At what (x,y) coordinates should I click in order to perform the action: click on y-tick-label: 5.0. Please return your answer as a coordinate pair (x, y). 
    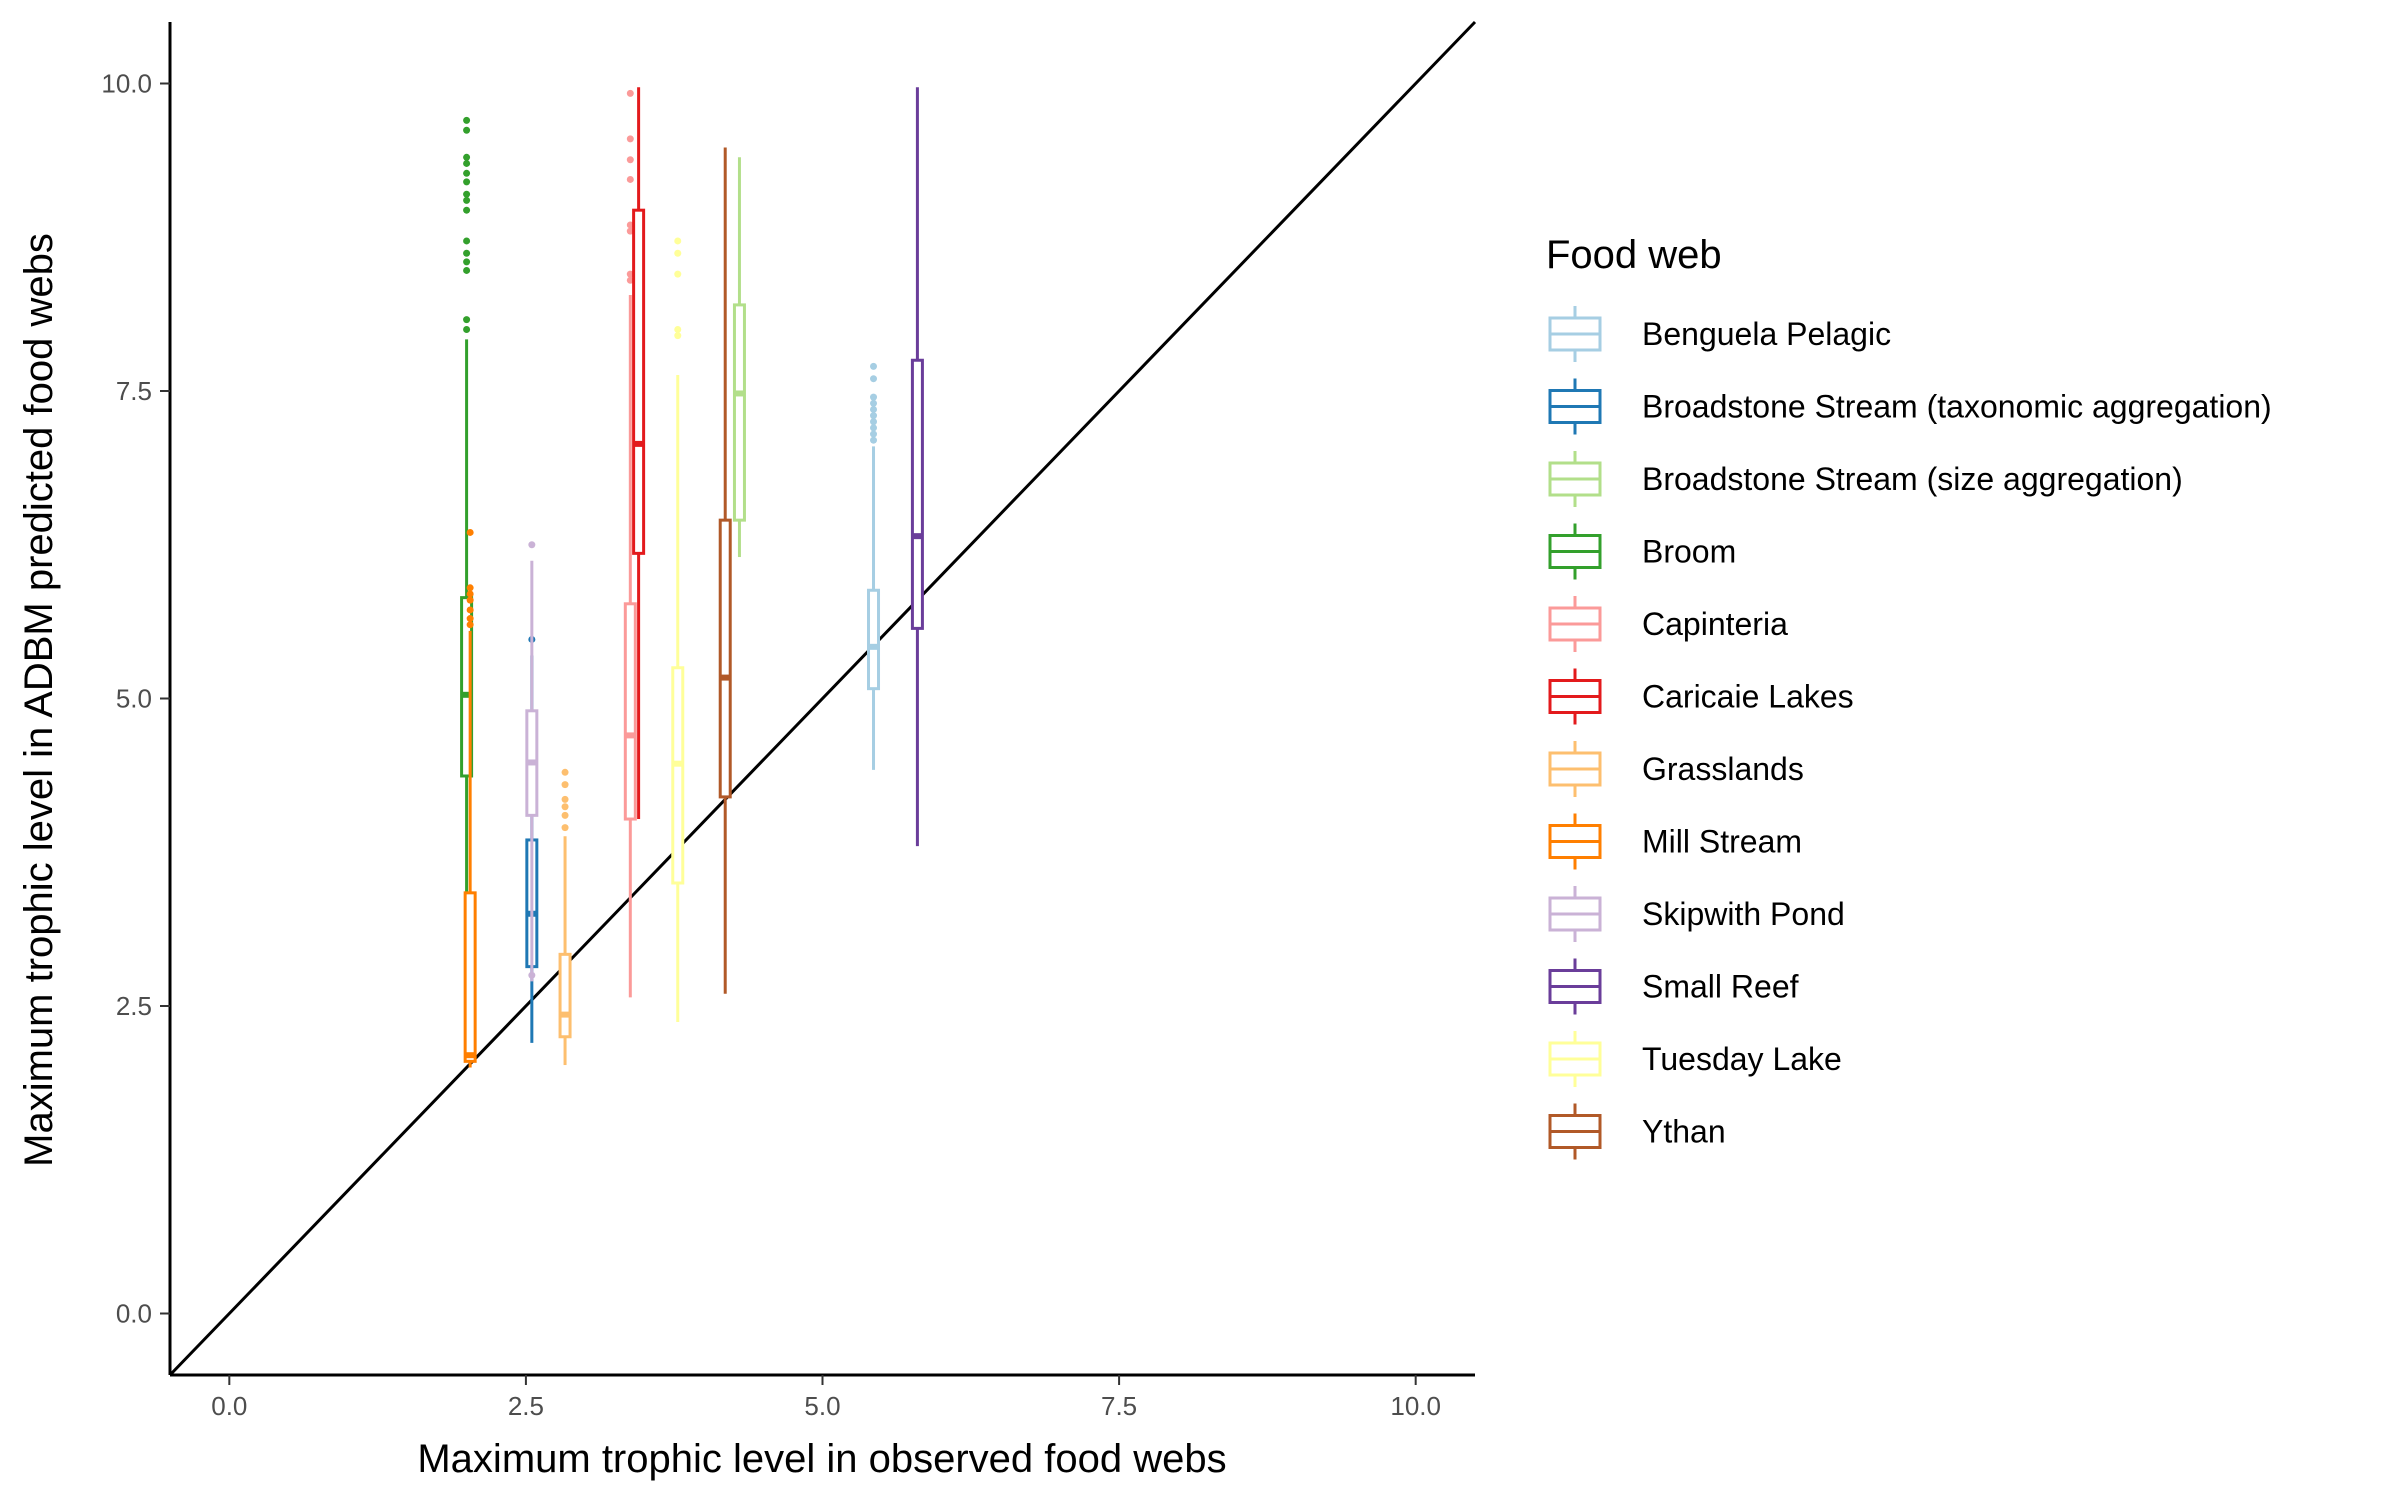
    Looking at the image, I should click on (134, 699).